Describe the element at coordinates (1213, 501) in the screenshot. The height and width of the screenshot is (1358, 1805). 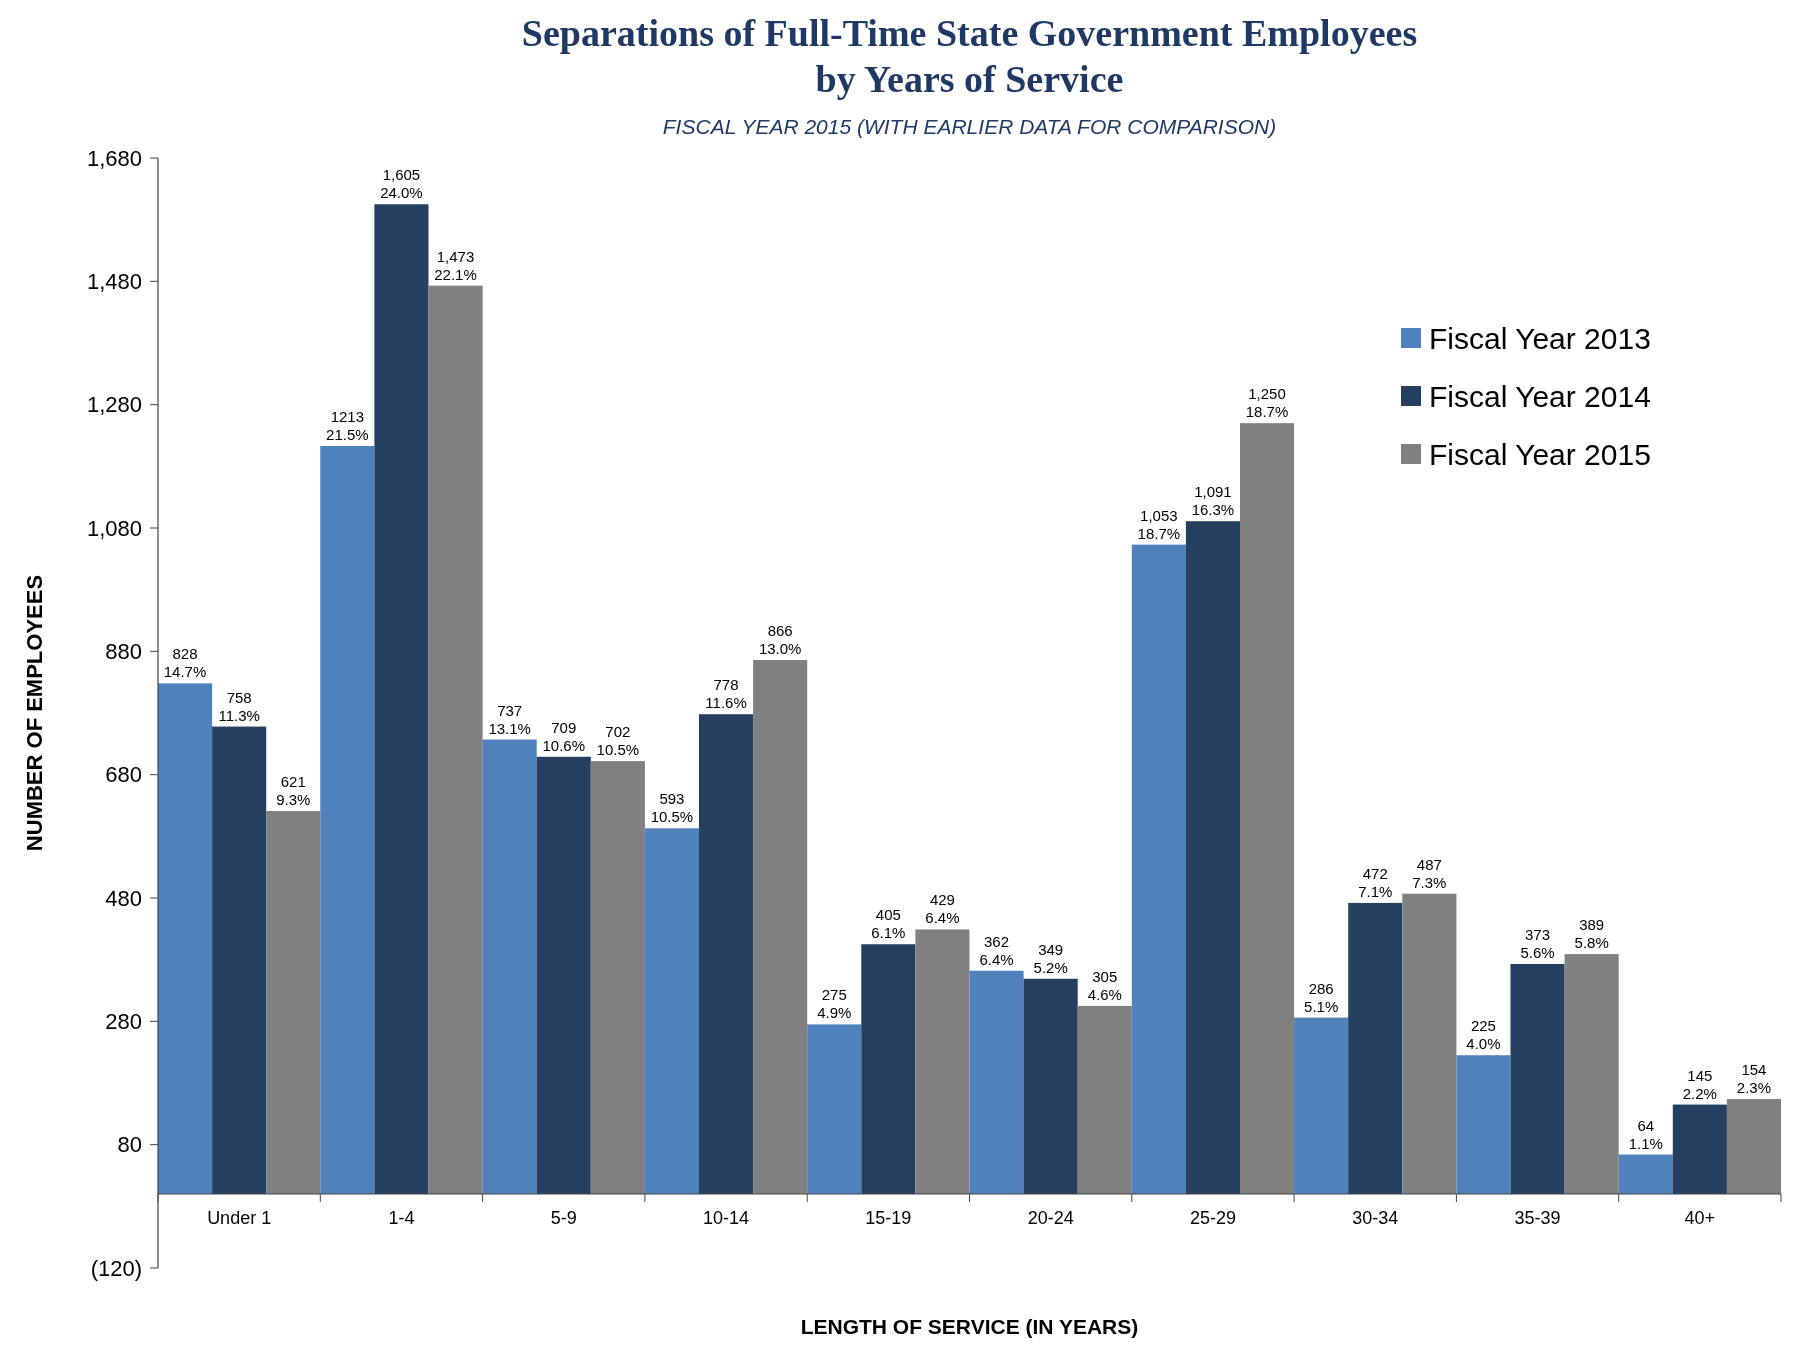
I see `data-label: 1,091 16.3%` at that location.